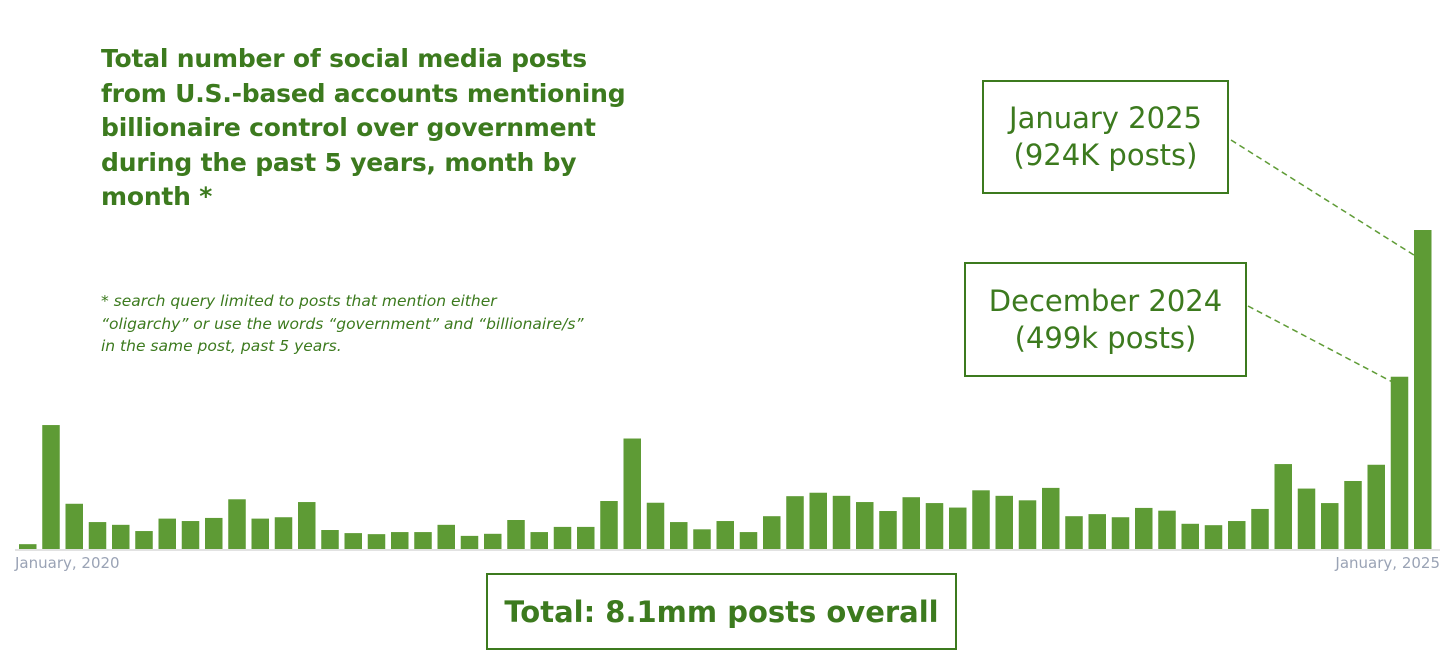  What do you see at coordinates (1105, 137) in the screenshot?
I see `annotation-jan2025: January 2025 (924K posts)` at bounding box center [1105, 137].